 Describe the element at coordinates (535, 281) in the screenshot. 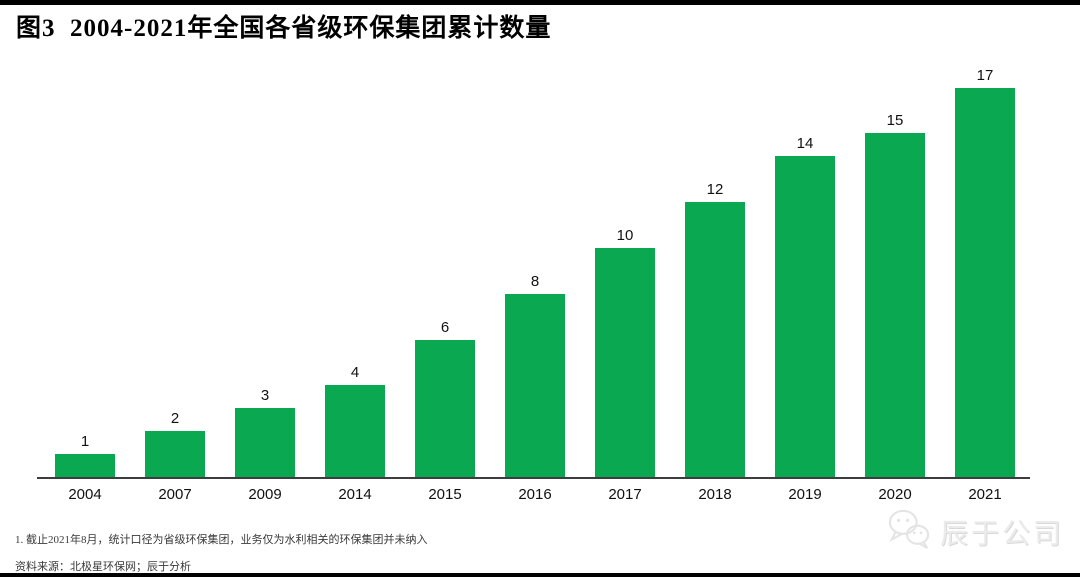

I see `bar-value-label: 8` at that location.